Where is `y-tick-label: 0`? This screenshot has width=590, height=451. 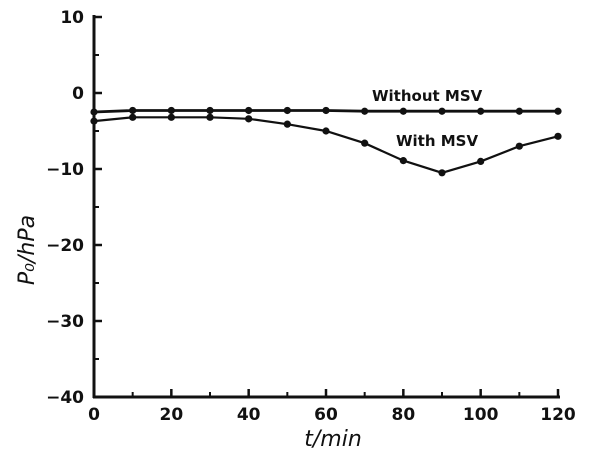 y-tick-label: 0 is located at coordinates (78, 94).